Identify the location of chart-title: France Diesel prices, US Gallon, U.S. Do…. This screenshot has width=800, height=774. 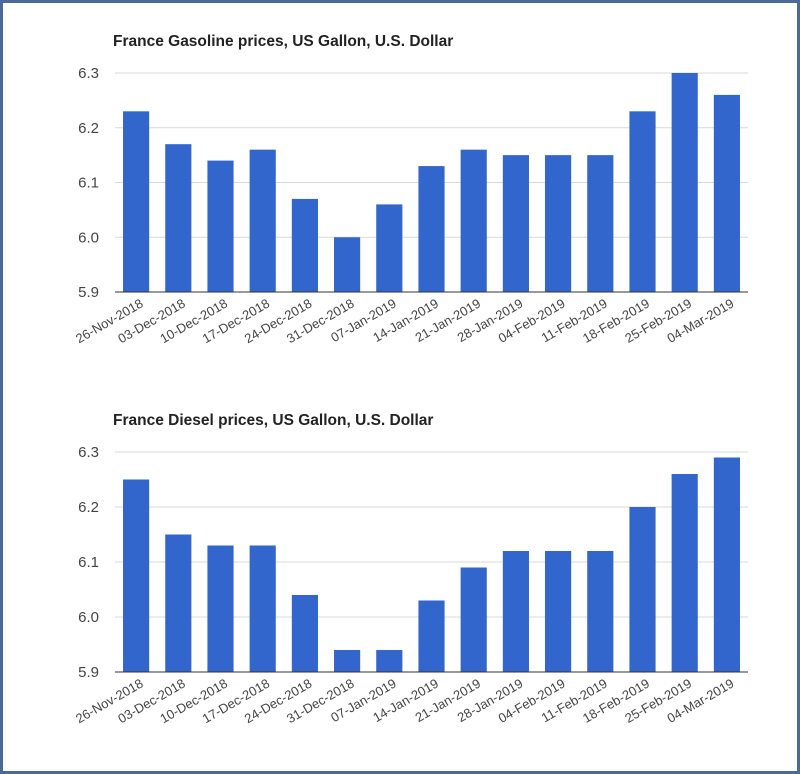
(273, 420).